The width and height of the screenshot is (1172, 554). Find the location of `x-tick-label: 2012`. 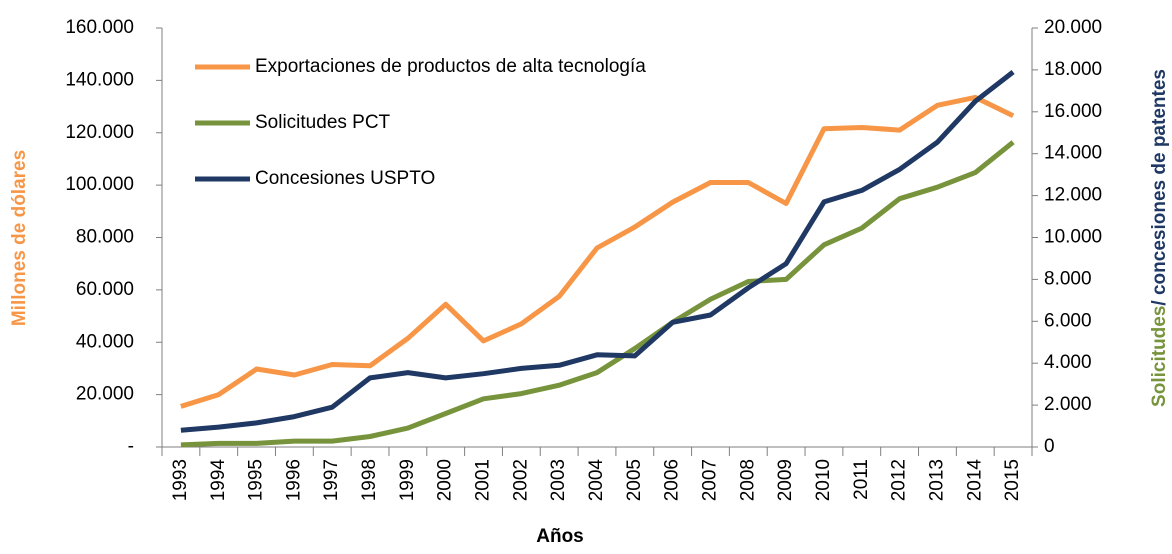

x-tick-label: 2012 is located at coordinates (899, 480).